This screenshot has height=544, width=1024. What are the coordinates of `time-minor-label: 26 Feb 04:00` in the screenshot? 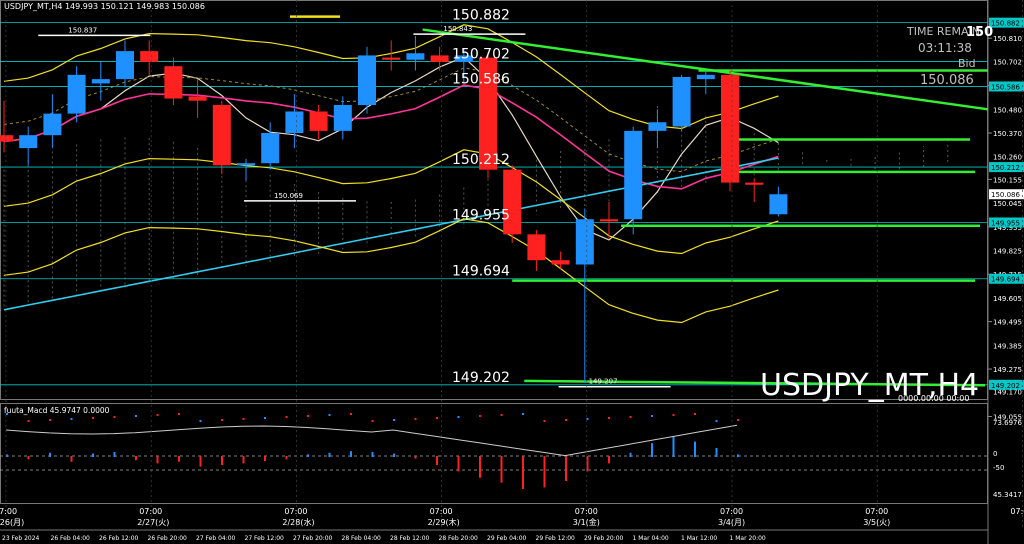 It's located at (71, 538).